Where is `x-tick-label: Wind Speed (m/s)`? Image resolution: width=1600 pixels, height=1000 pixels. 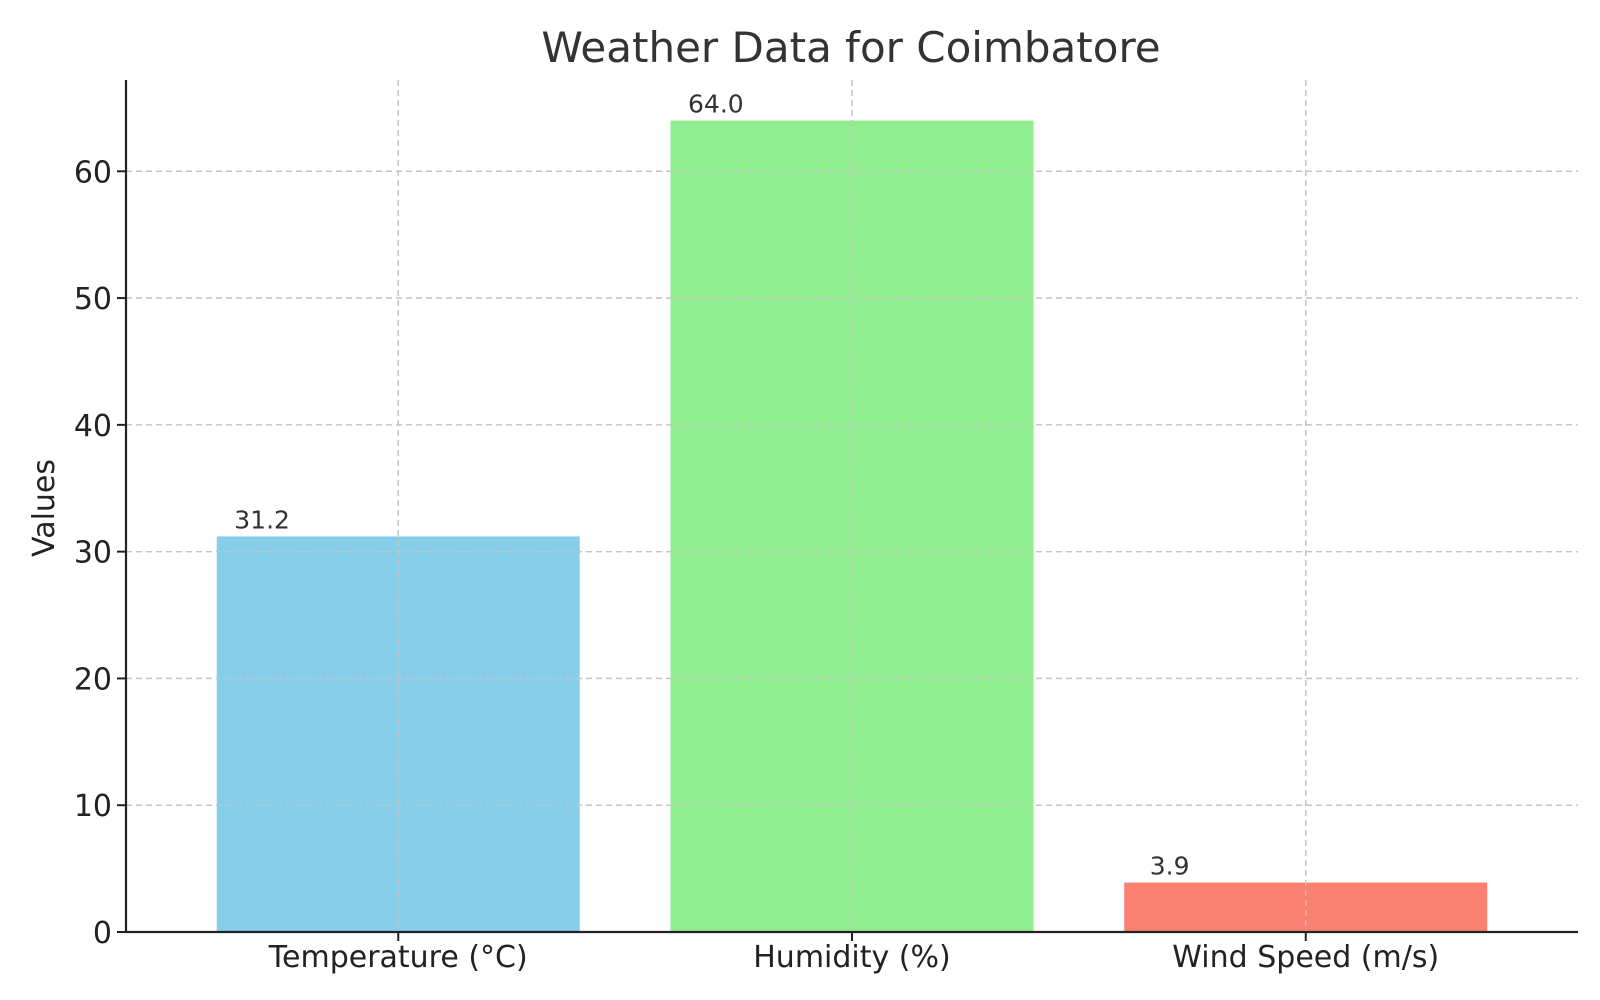 x-tick-label: Wind Speed (m/s) is located at coordinates (1305, 957).